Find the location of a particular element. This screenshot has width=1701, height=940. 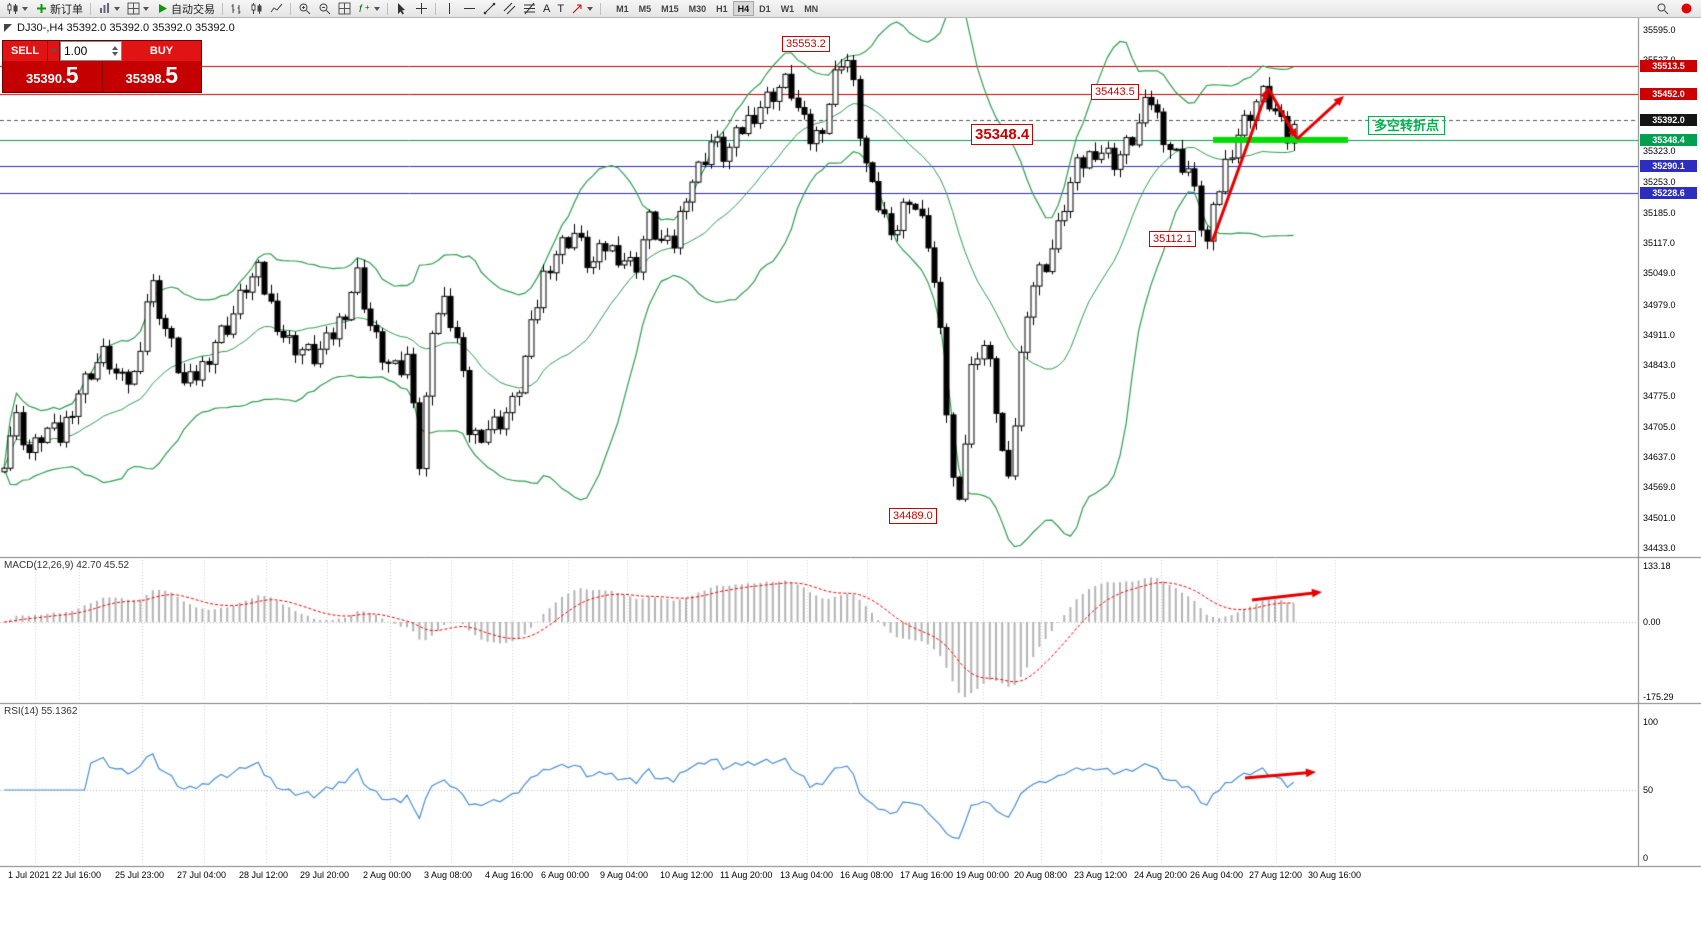

auto-trading-button-label: 自动交易 is located at coordinates (193, 9).